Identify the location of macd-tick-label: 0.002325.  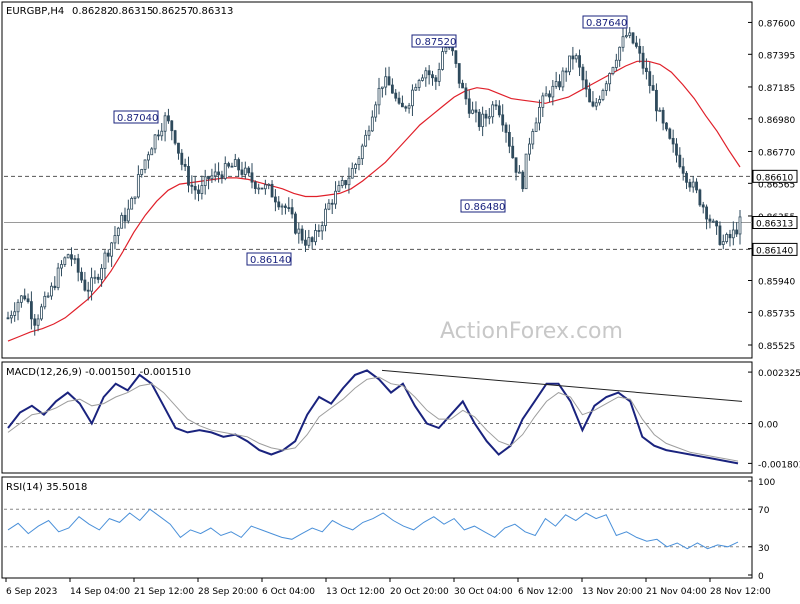
(779, 374).